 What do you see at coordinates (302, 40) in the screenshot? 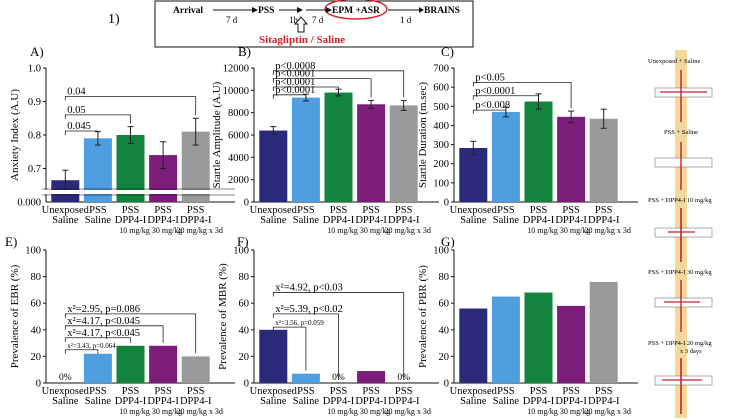
I see `treatment-label: Sitagliptin / Saline` at bounding box center [302, 40].